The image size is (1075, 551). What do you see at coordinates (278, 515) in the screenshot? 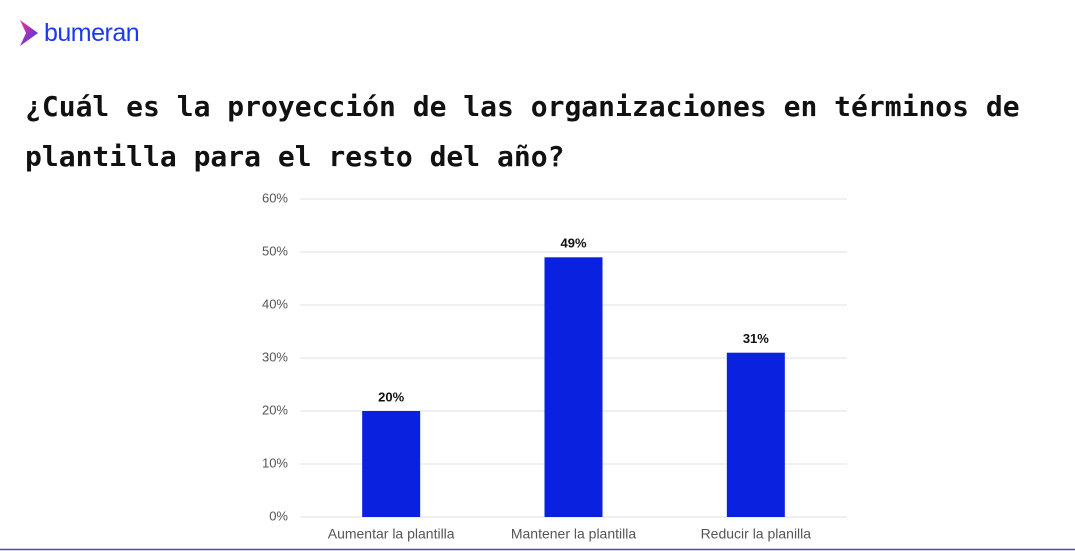
I see `y-tick-label: 0%` at bounding box center [278, 515].